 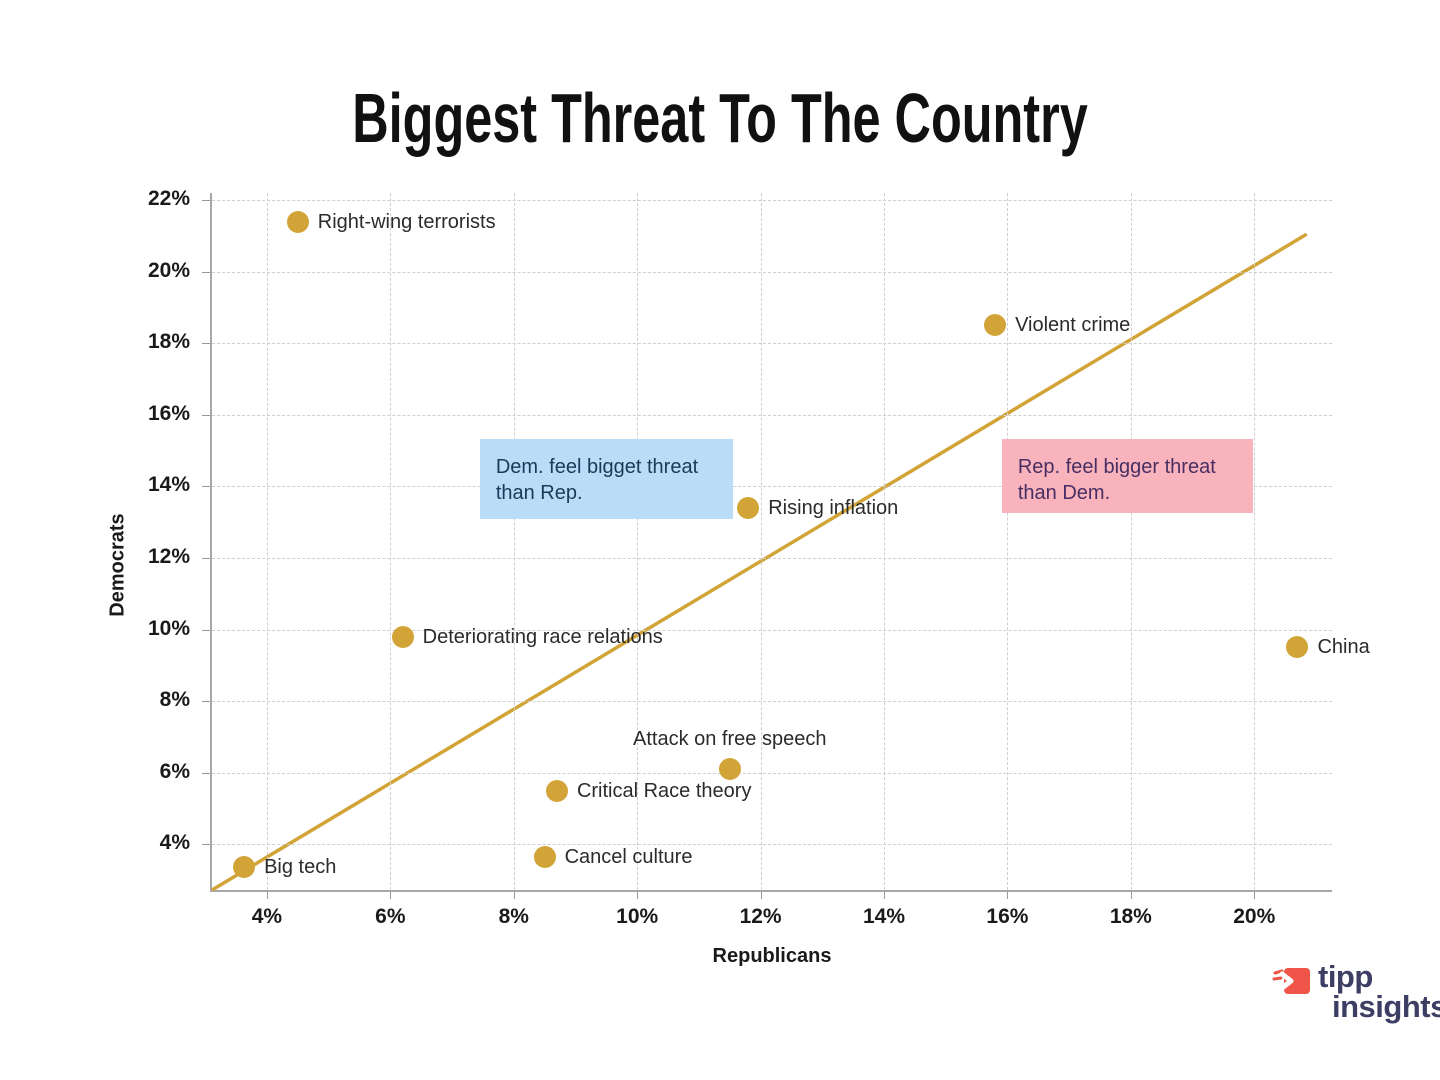 I want to click on data-point-label: Rising inflation, so click(x=833, y=507).